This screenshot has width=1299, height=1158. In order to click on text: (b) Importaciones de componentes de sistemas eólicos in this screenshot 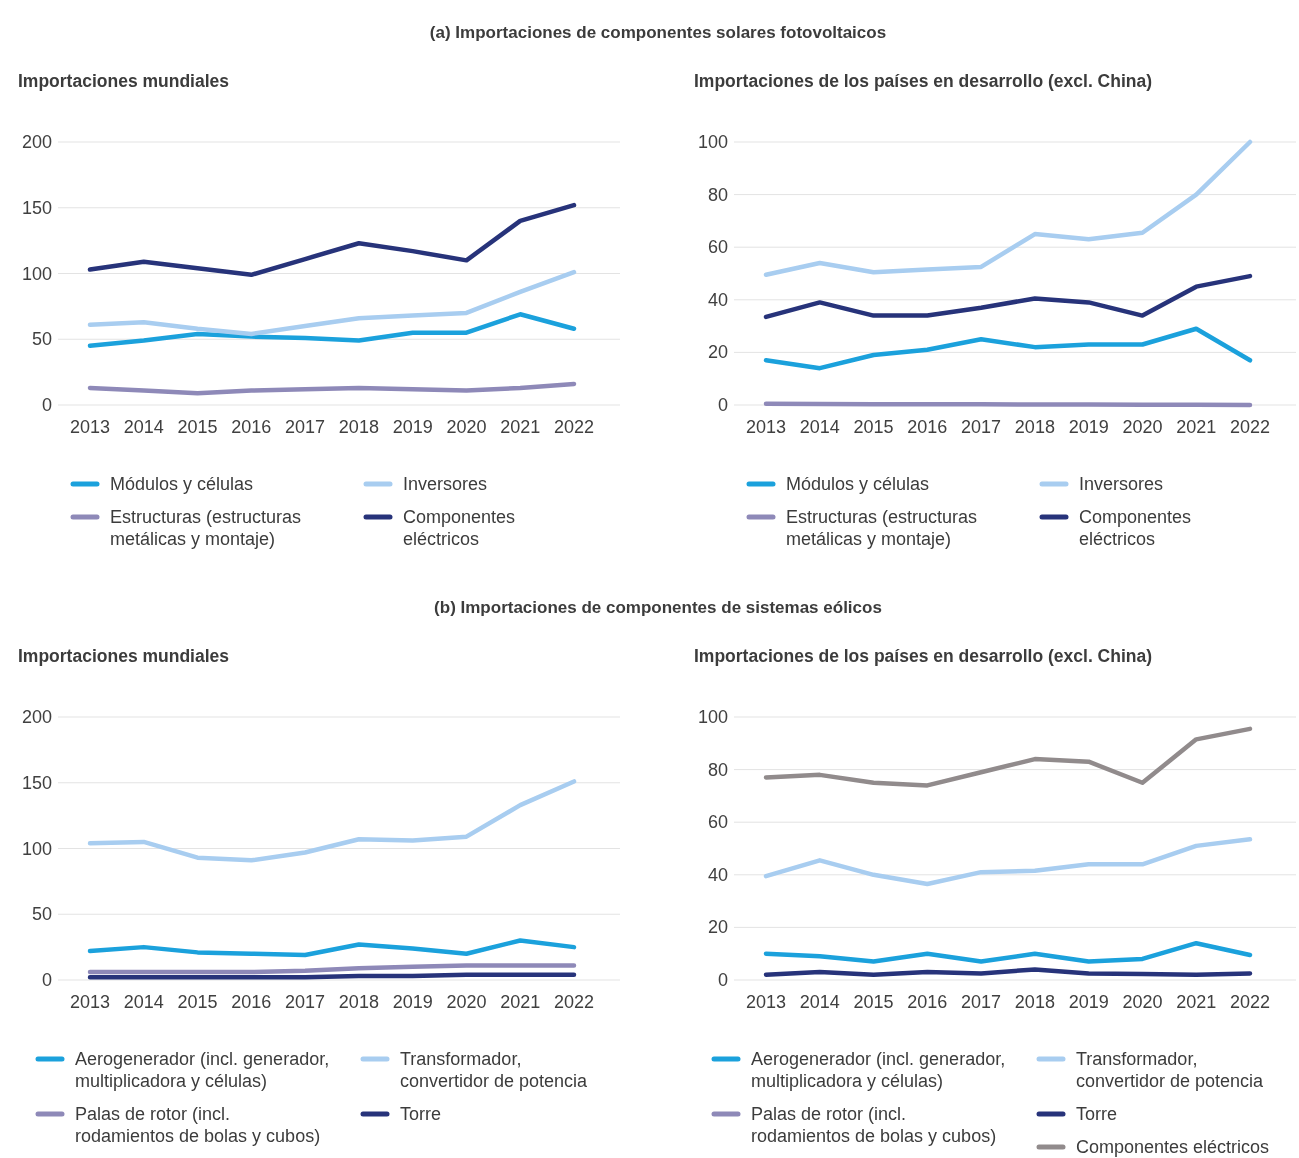, I will do `click(658, 607)`.